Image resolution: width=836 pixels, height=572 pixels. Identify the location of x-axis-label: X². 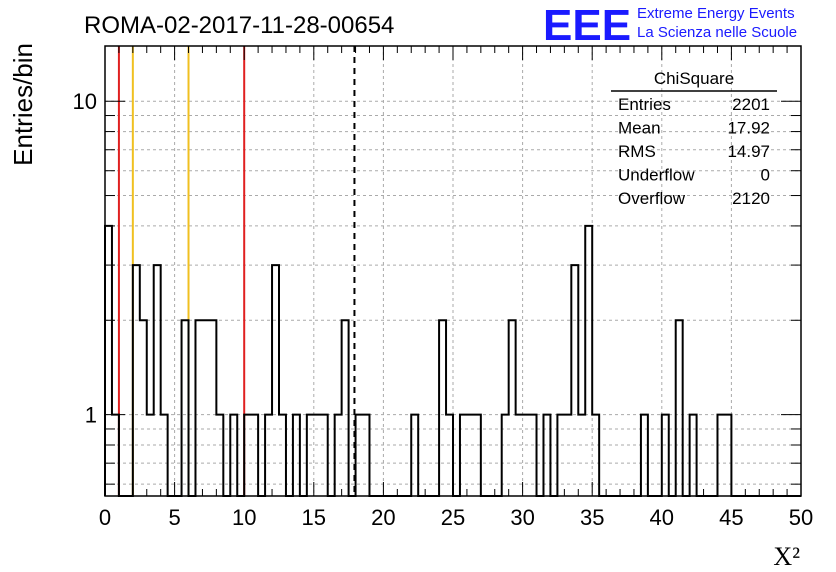
(786, 556).